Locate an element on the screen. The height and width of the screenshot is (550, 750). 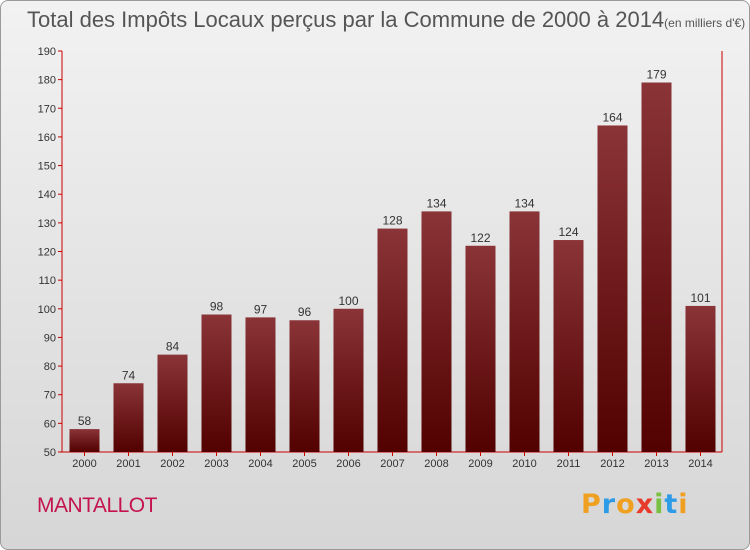
x-tick-label: 2002 is located at coordinates (172, 464).